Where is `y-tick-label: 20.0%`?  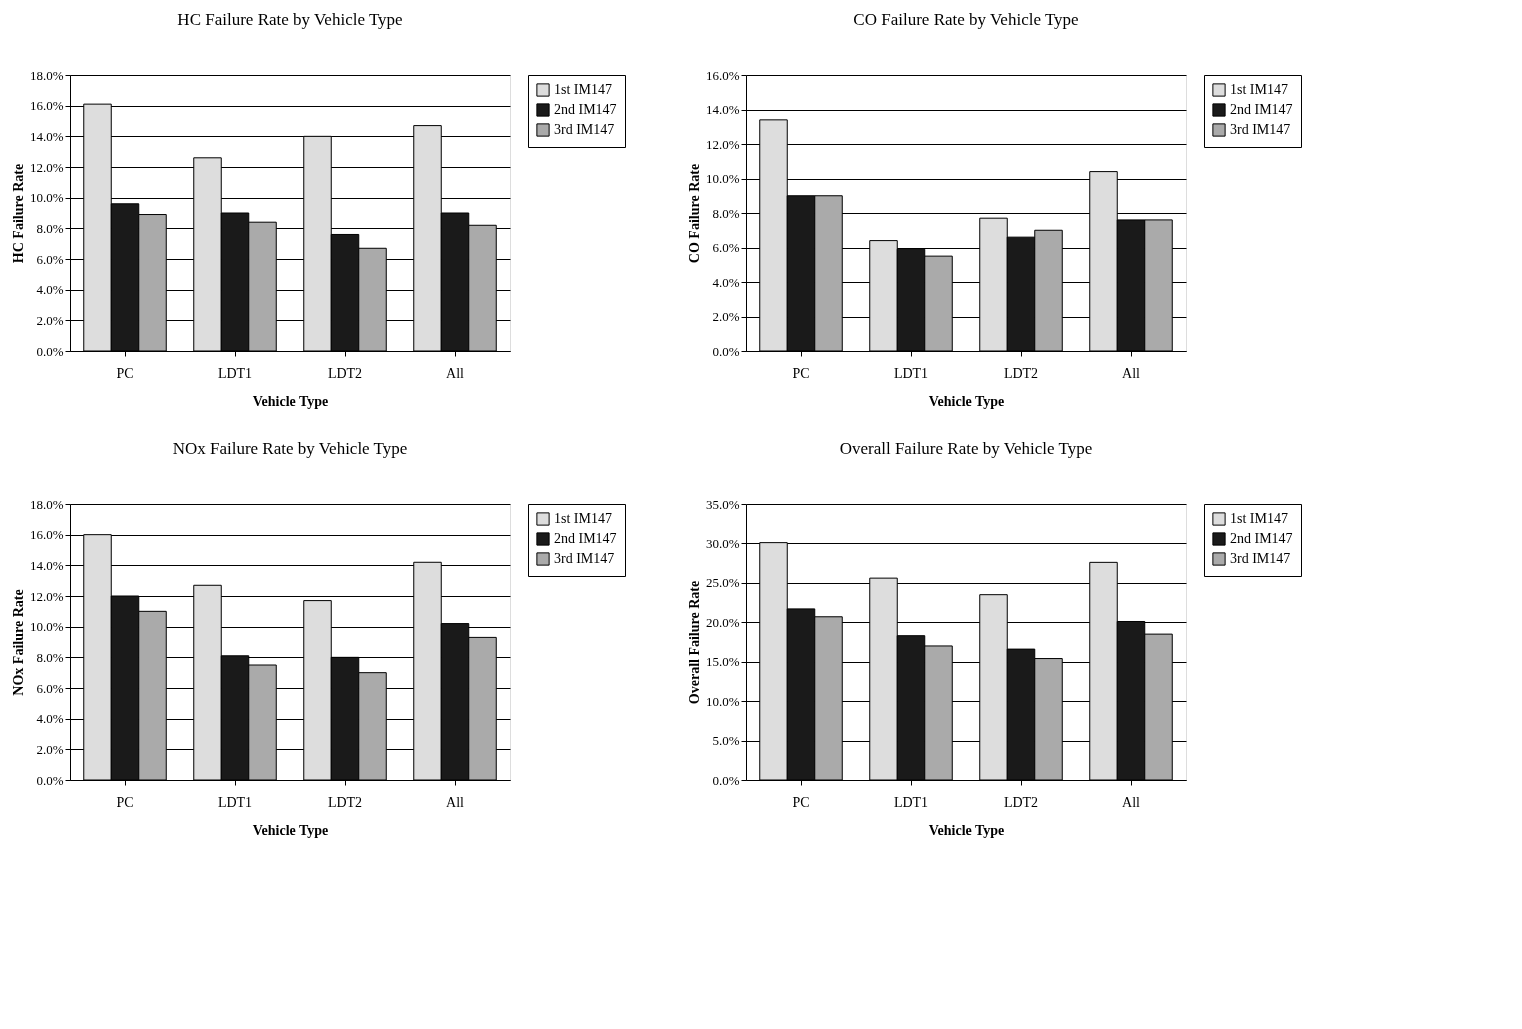
y-tick-label: 20.0% is located at coordinates (722, 622).